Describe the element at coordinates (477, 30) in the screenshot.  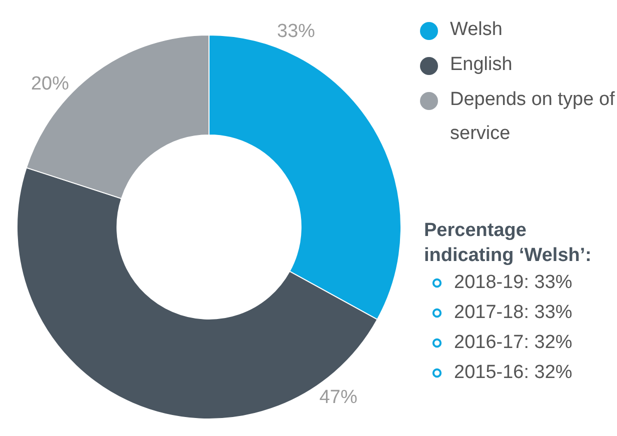
I see `legend-label: Welsh` at that location.